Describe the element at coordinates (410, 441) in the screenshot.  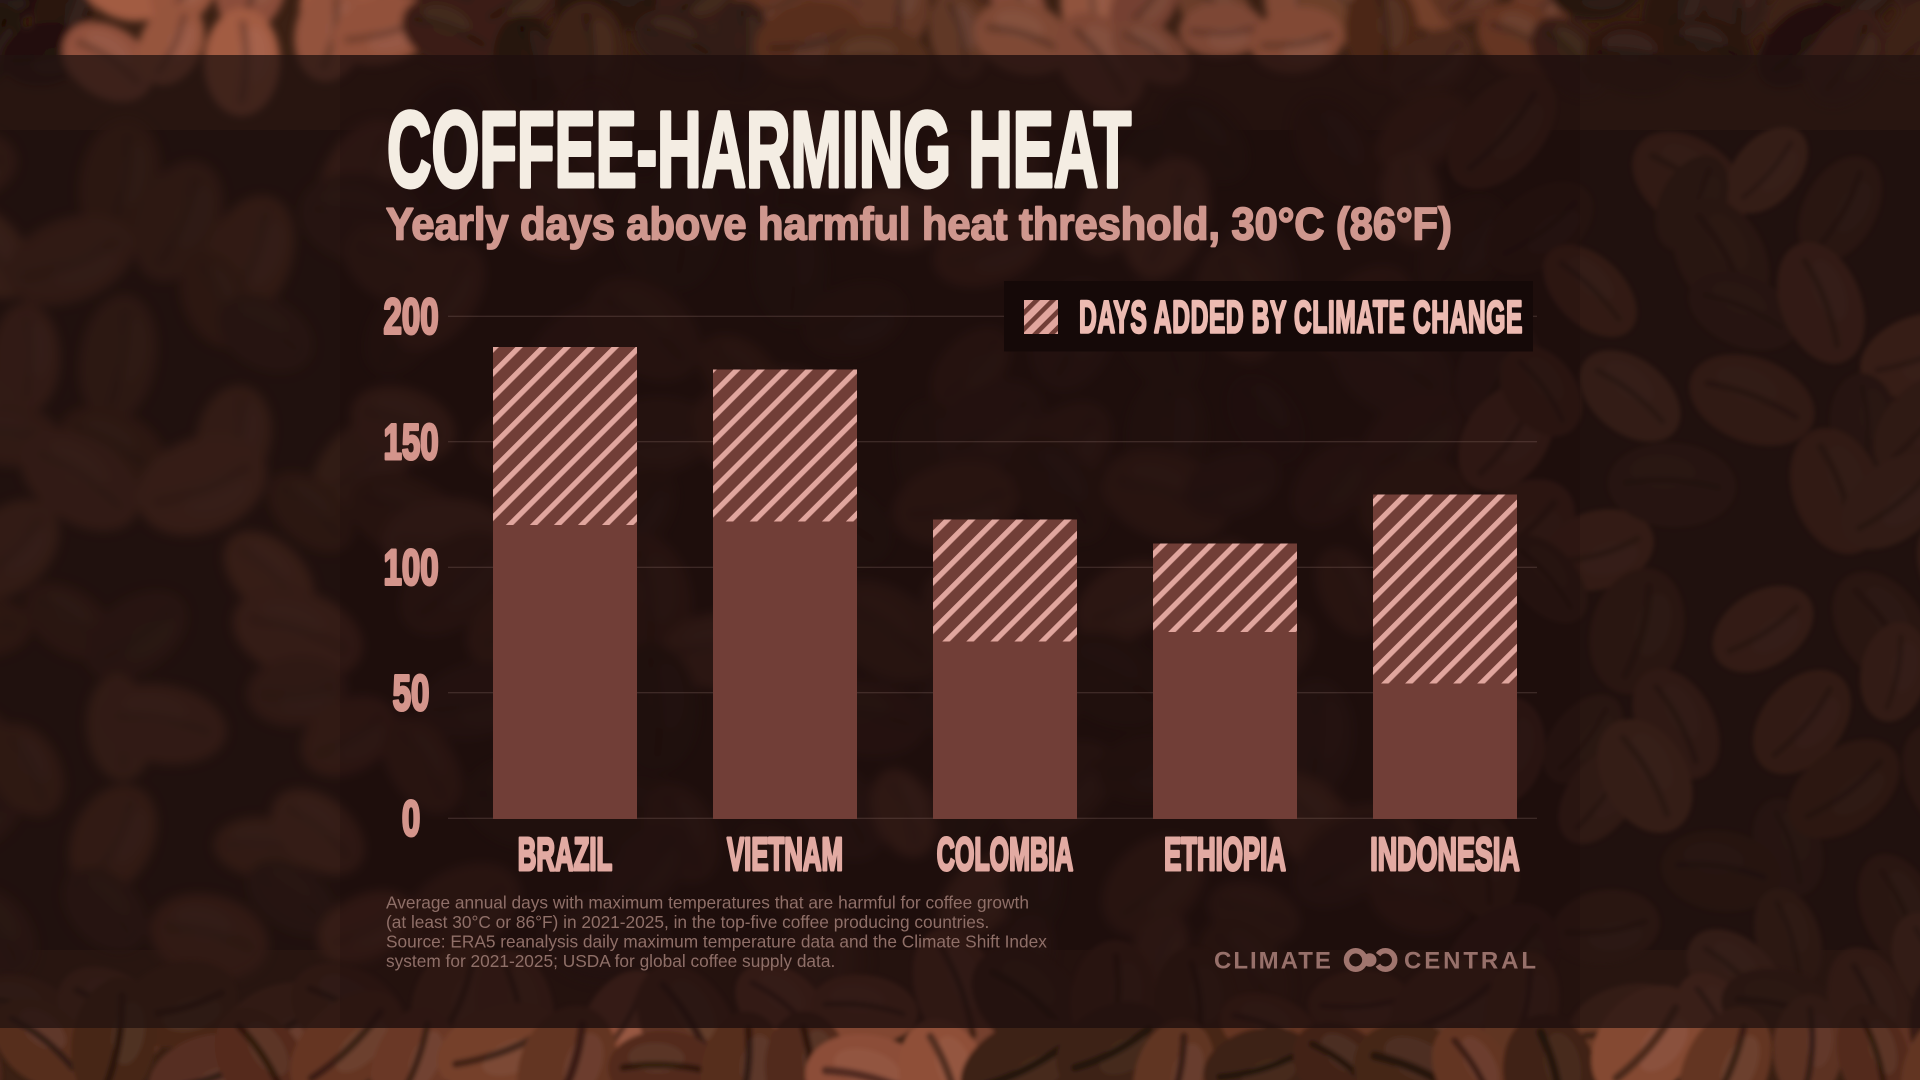
I see `svg-text: 150` at that location.